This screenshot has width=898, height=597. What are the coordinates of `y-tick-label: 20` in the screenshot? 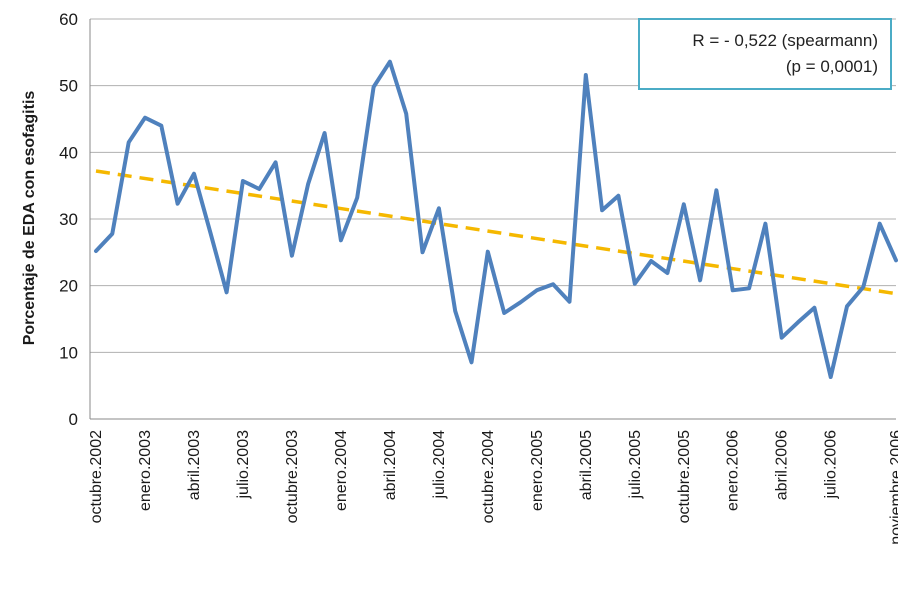 It's located at (68, 286).